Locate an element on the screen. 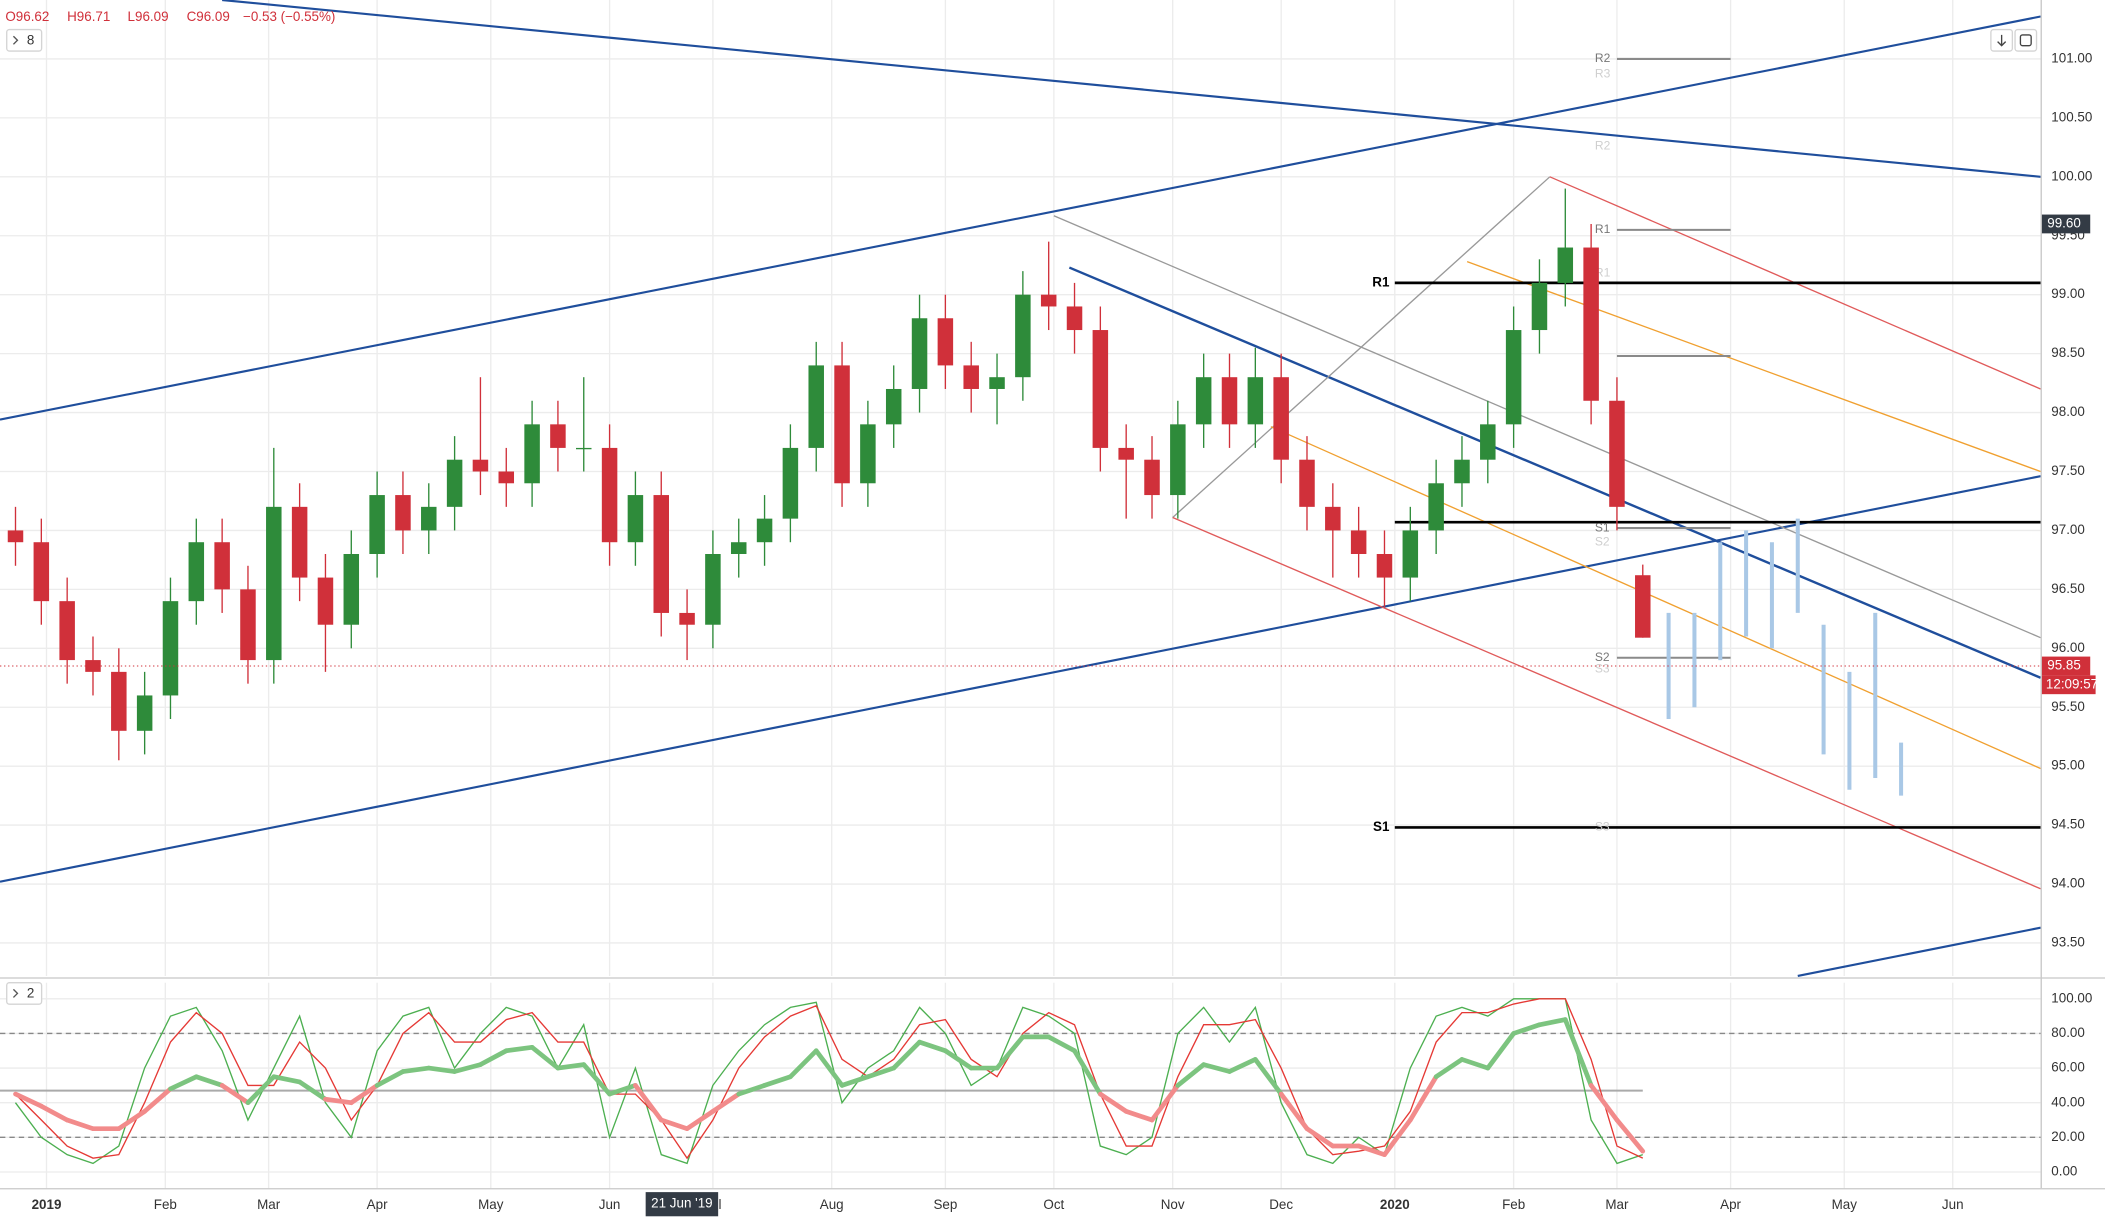 This screenshot has height=1223, width=2105. toggle-count: 8 is located at coordinates (30, 39).